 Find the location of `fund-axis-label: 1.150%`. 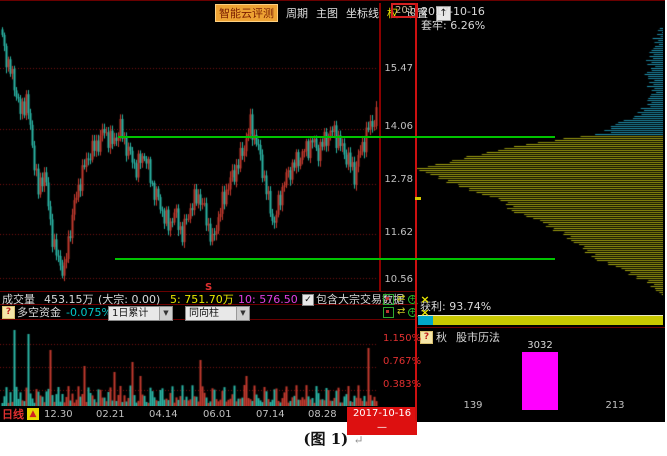

fund-axis-label: 1.150% is located at coordinates (402, 338).